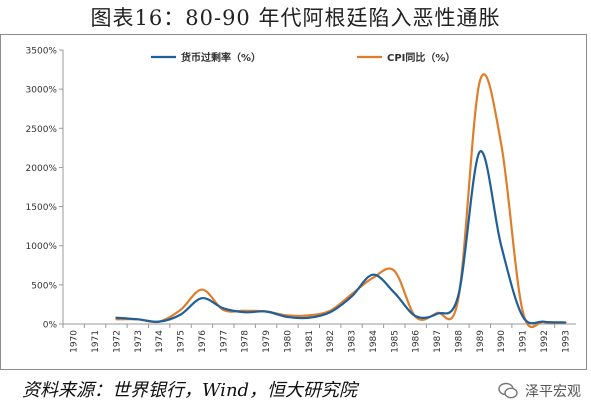 Image resolution: width=591 pixels, height=410 pixels. I want to click on y-tick-label: 2500%, so click(42, 130).